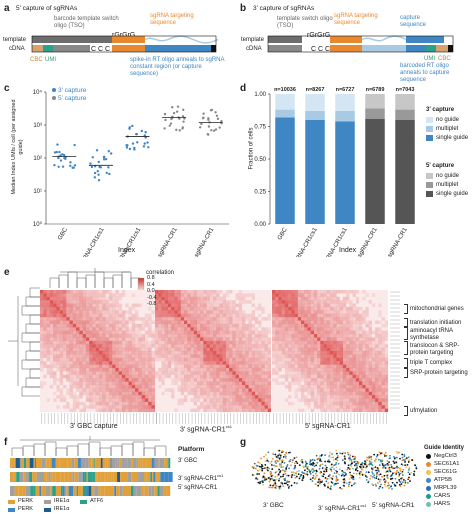 Image resolution: width=474 pixels, height=514 pixels. Describe the element at coordinates (62, 509) in the screenshot. I see `f-legend-label: IRE1α` at that location.